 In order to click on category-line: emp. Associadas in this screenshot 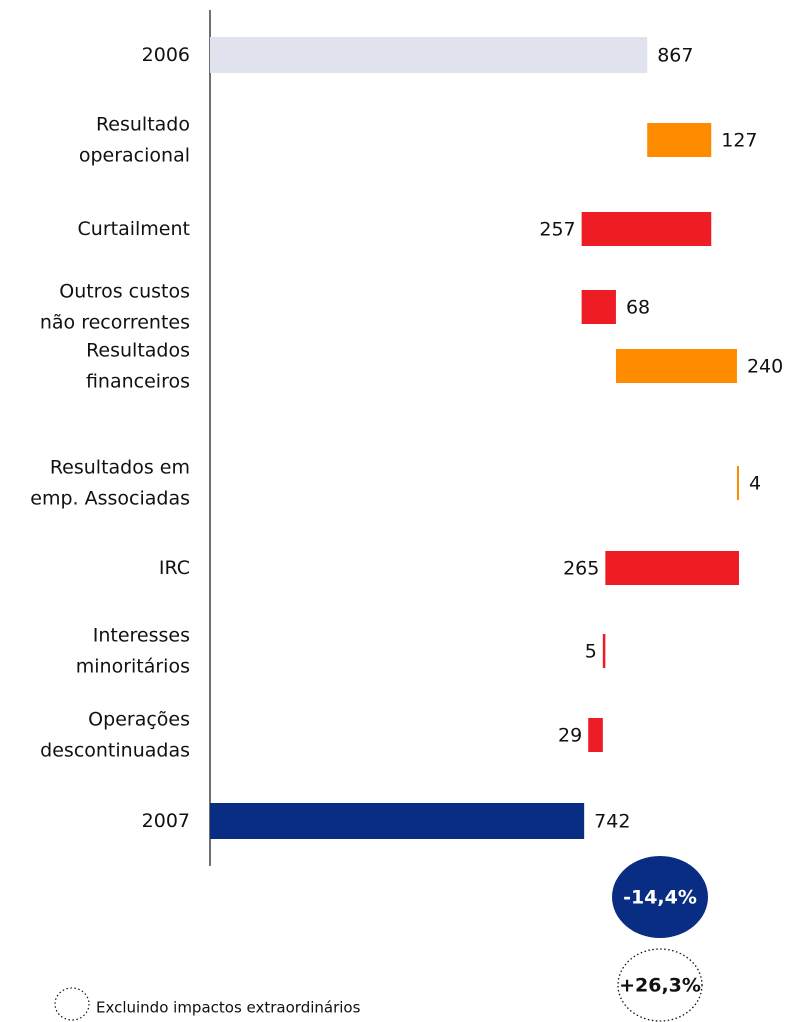, I will do `click(110, 498)`.